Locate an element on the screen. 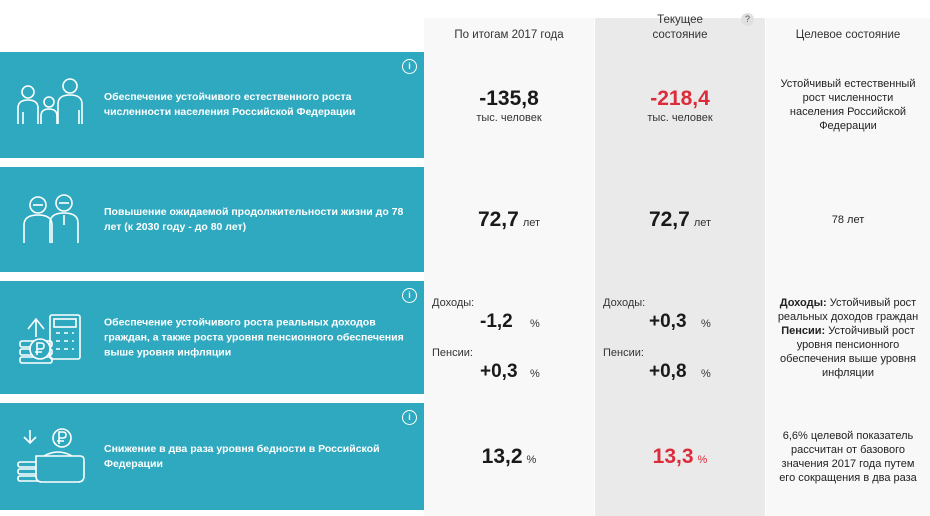 This screenshot has width=930, height=516. pension-value: +0,3 is located at coordinates (499, 371).